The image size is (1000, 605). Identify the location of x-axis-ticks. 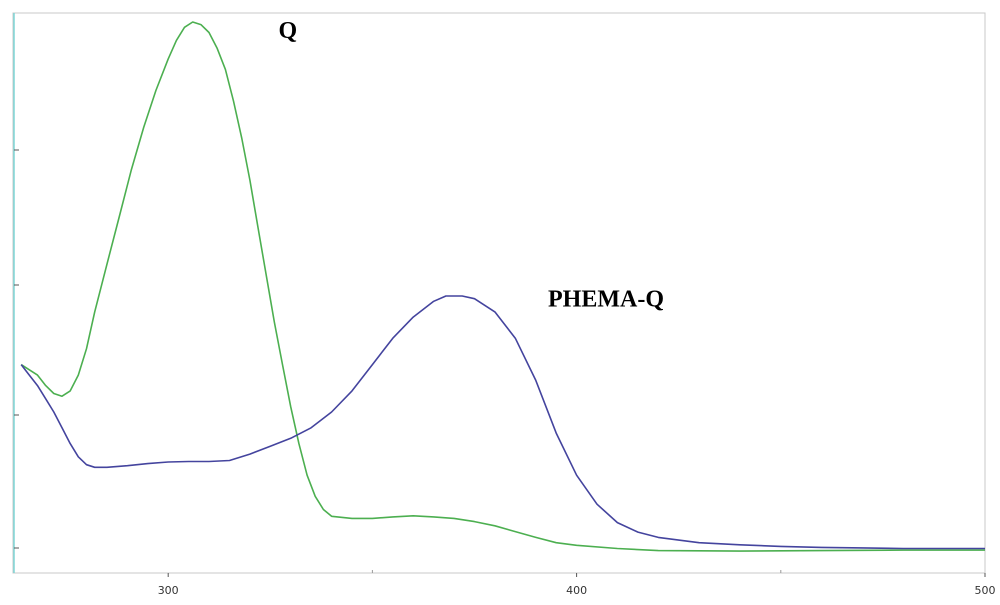
(576, 573).